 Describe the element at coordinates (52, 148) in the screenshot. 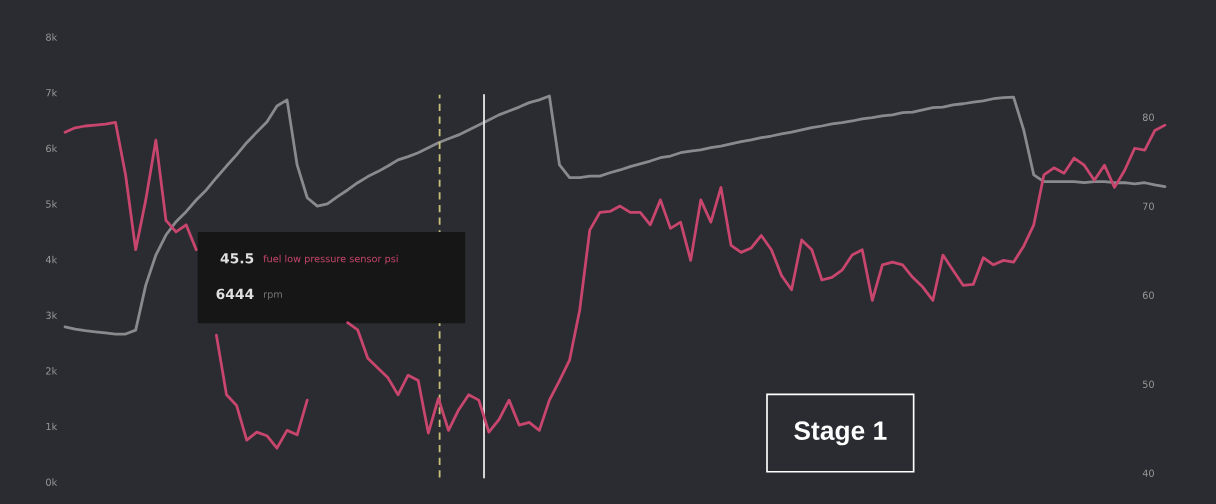

I see `y-tick-label: 6k` at that location.